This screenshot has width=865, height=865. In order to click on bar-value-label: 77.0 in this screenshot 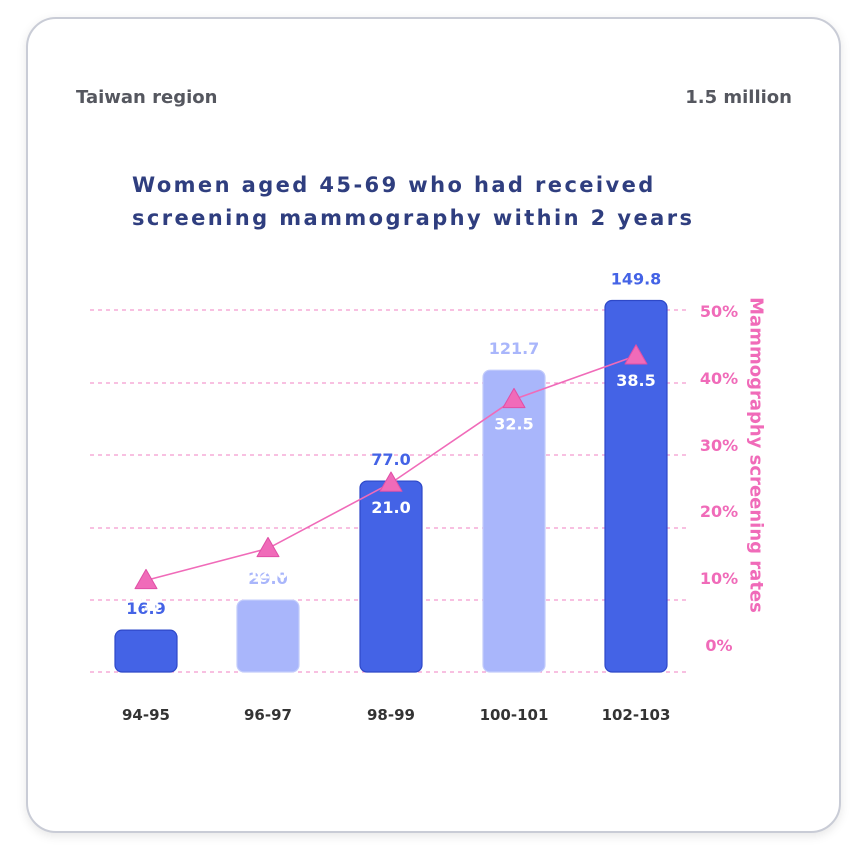, I will do `click(390, 459)`.